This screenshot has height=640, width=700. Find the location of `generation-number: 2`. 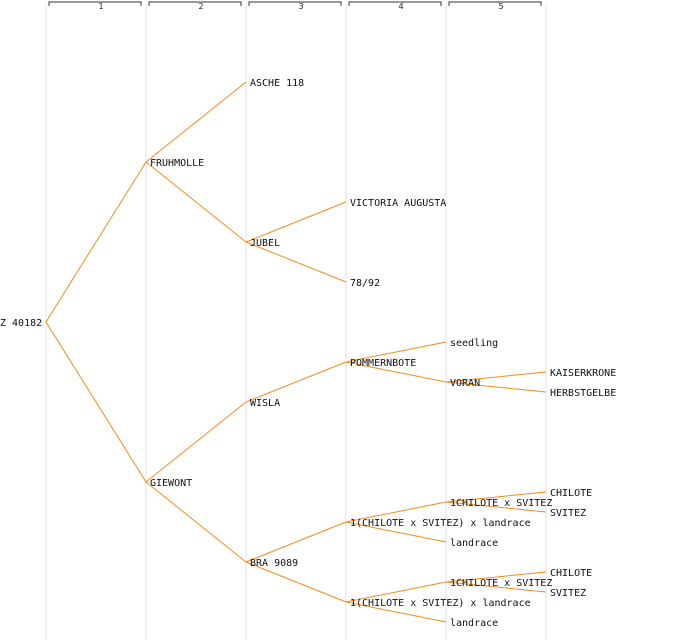

generation-number: 2 is located at coordinates (200, 6).